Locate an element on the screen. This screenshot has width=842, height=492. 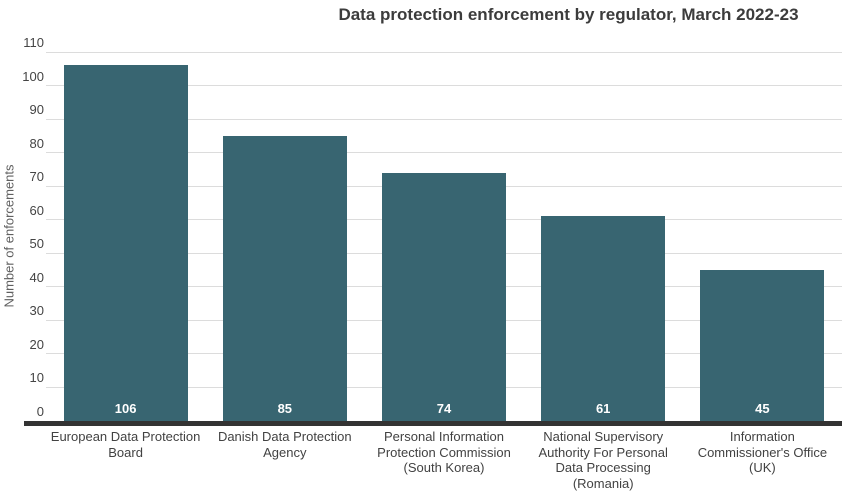
bar-5: 45 is located at coordinates (762, 345).